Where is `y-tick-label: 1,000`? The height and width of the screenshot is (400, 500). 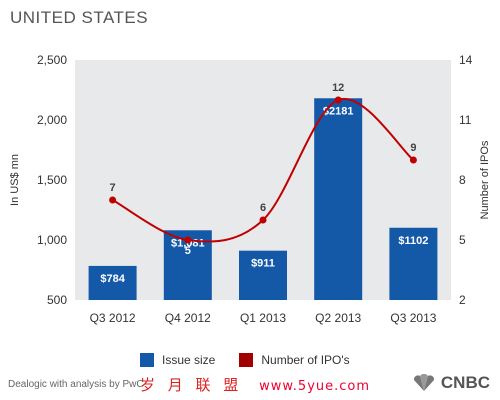
y-tick-label: 1,000 is located at coordinates (52, 240).